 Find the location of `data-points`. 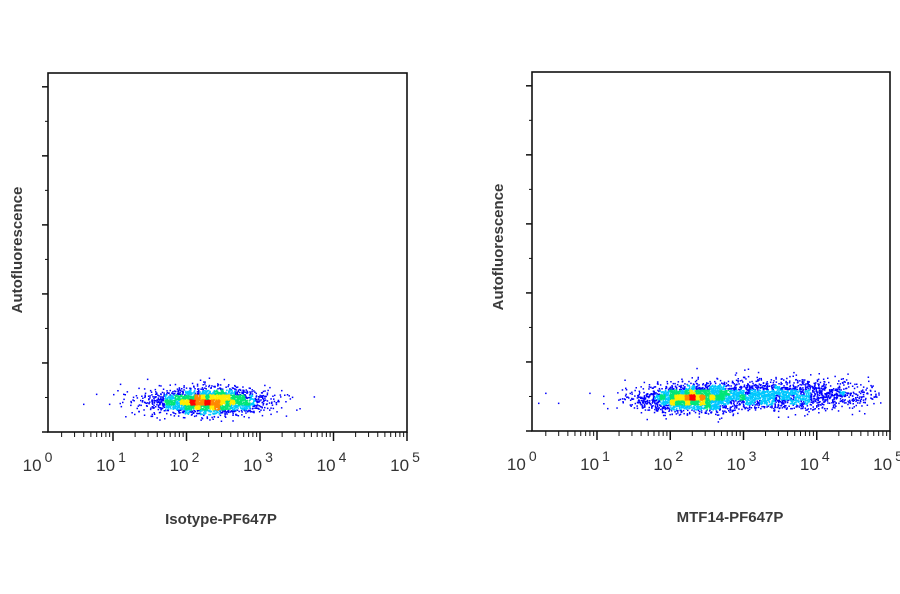

data-points is located at coordinates (199, 399).